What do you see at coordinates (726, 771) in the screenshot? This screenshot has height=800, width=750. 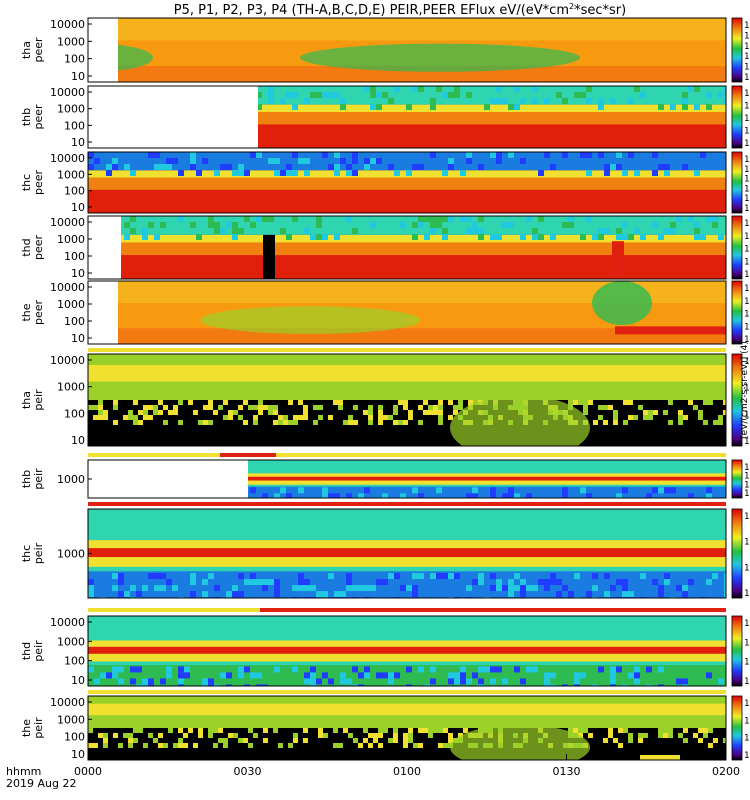 I see `xtick-label: 0200` at bounding box center [726, 771].